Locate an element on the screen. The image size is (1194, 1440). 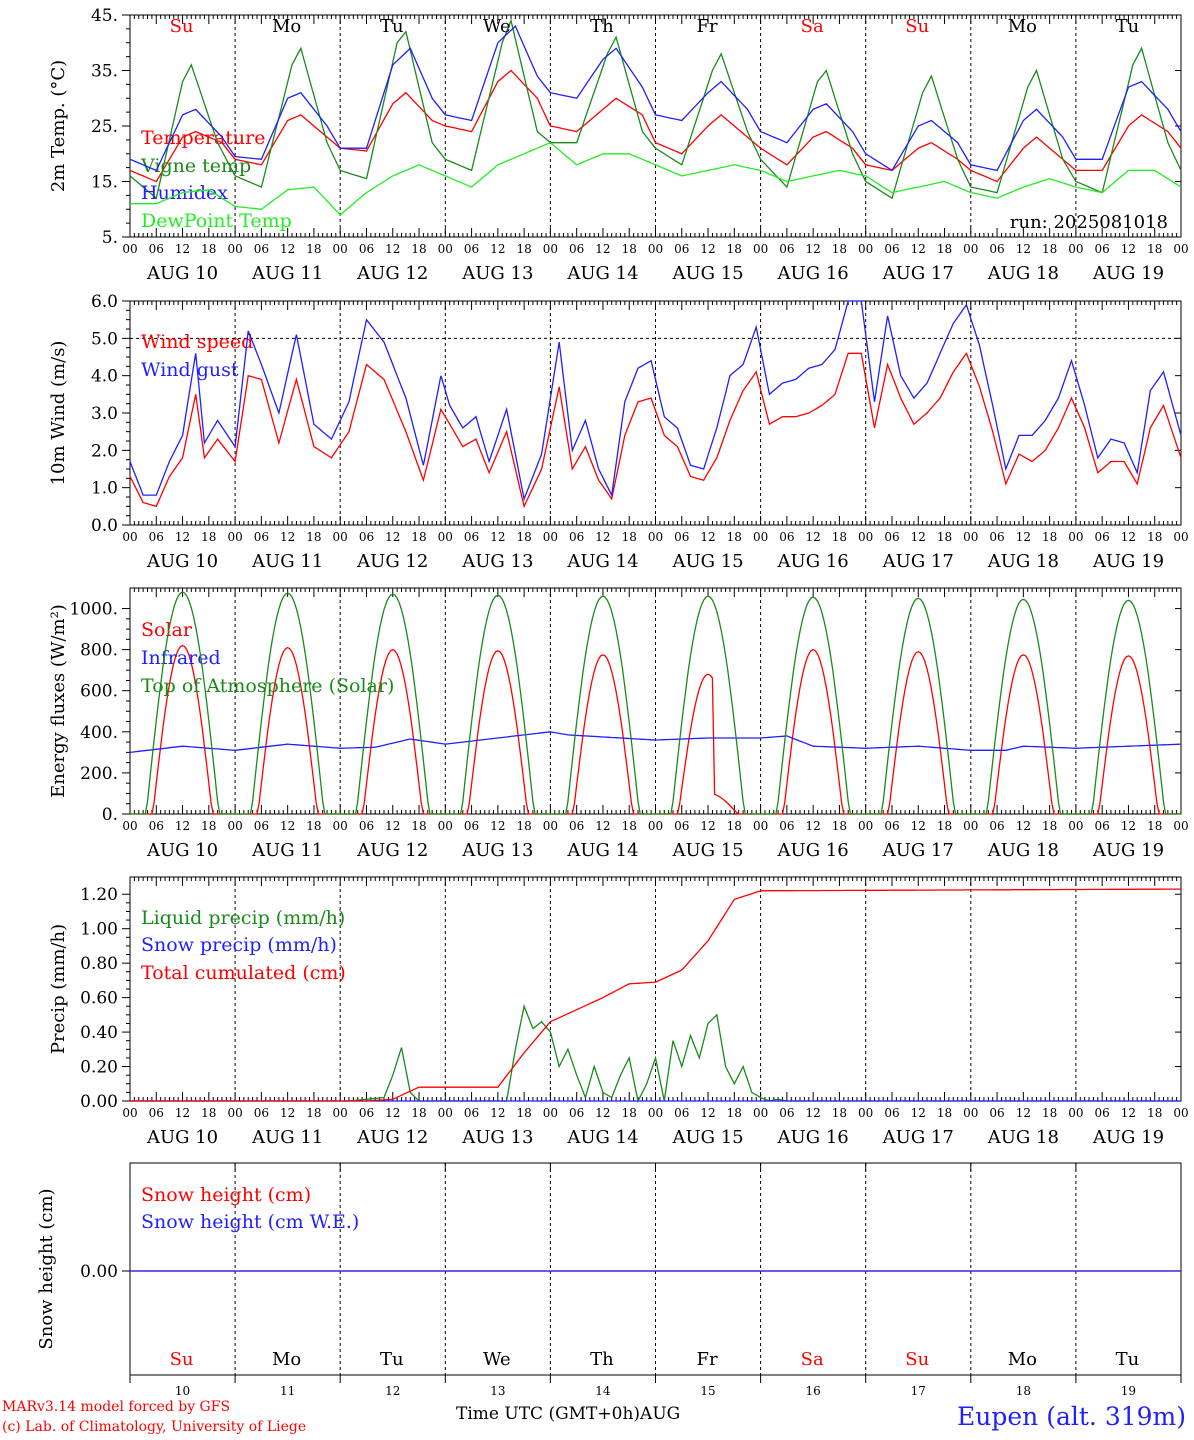
y-tick-label: 5. is located at coordinates (110, 238).